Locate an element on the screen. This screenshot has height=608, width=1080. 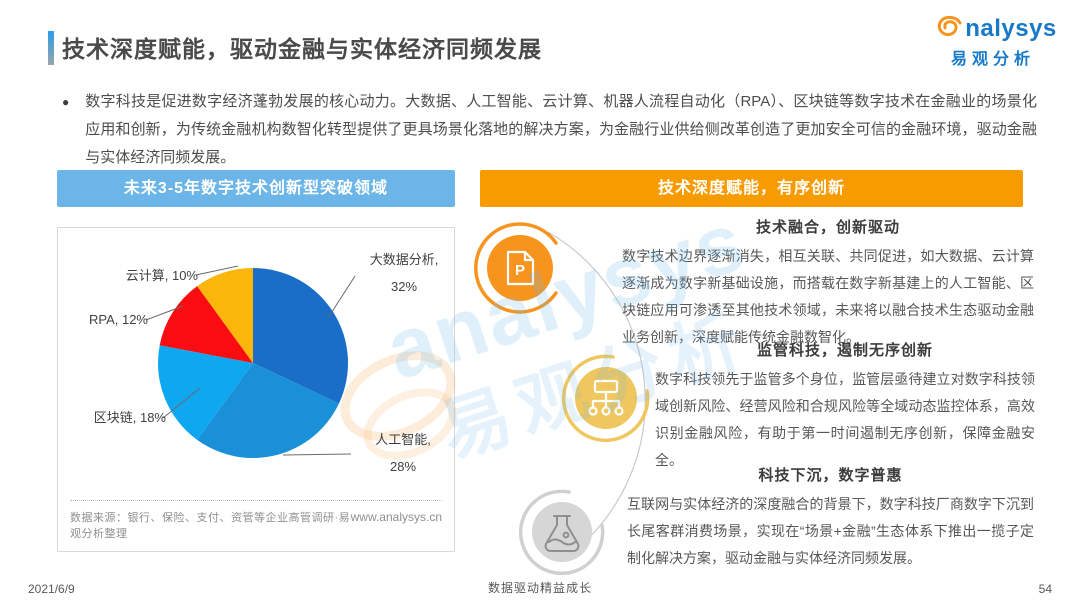
pie-slice-区块链 is located at coordinates (205, 392).